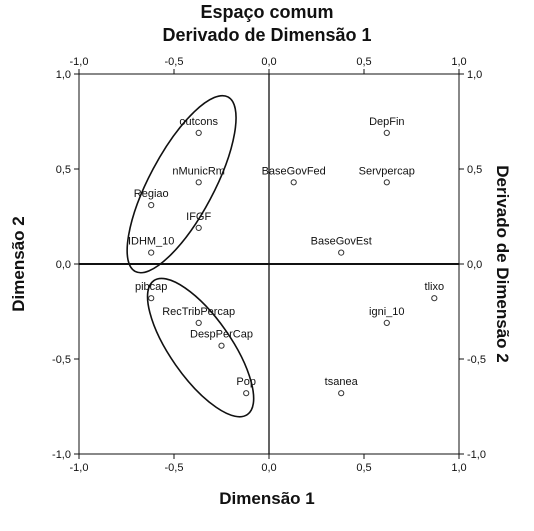 The width and height of the screenshot is (534, 531). I want to click on y-left-tick-label: 0,5, so click(63, 170).